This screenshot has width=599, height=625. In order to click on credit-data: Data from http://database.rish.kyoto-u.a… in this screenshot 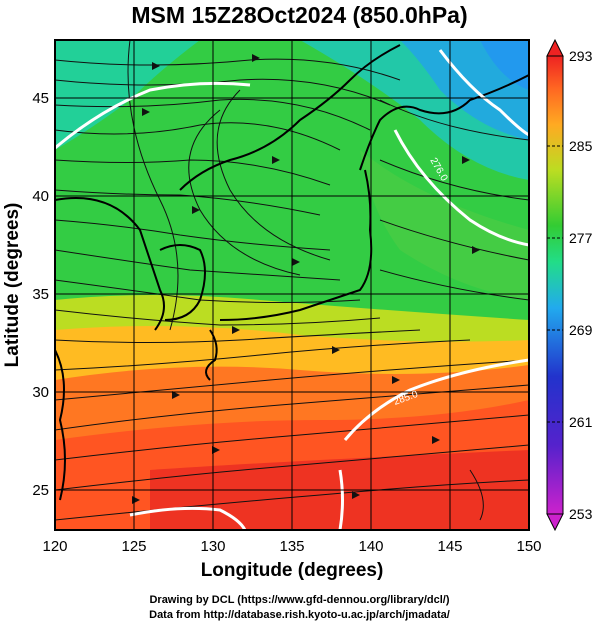, I will do `click(299, 615)`.